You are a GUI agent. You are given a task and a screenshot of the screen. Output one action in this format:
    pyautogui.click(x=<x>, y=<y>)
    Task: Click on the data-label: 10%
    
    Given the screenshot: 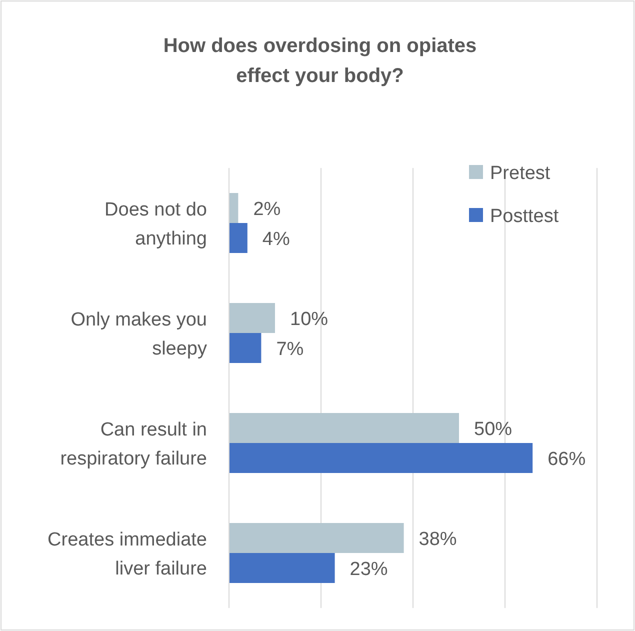 What is the action you would take?
    pyautogui.click(x=309, y=319)
    